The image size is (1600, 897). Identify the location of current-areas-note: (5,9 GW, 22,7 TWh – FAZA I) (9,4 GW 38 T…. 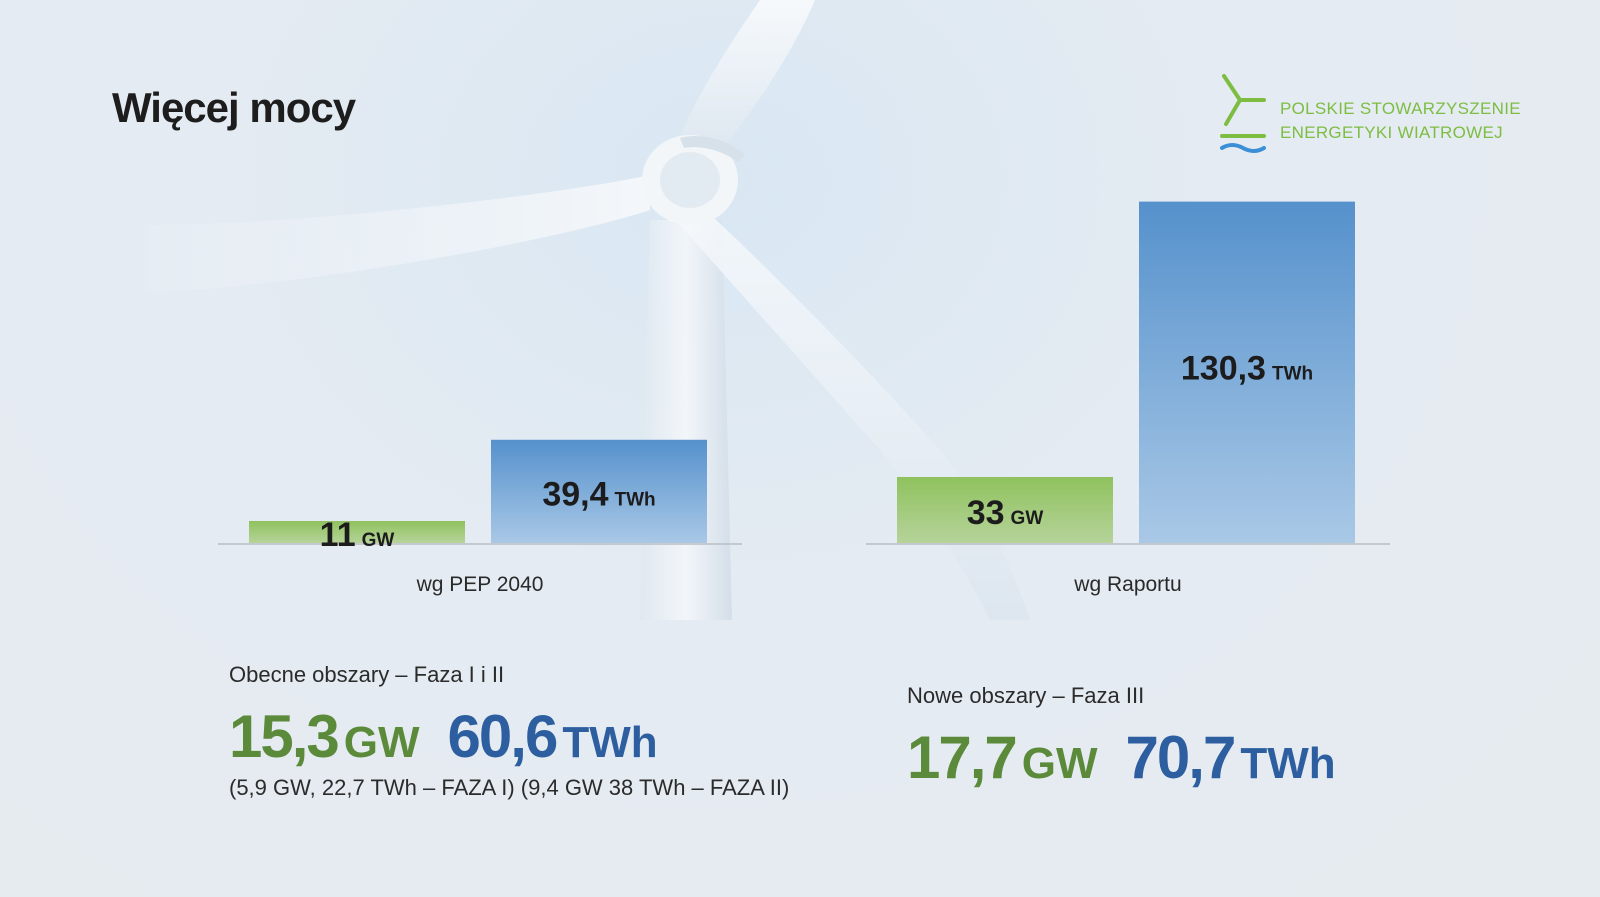
(509, 787).